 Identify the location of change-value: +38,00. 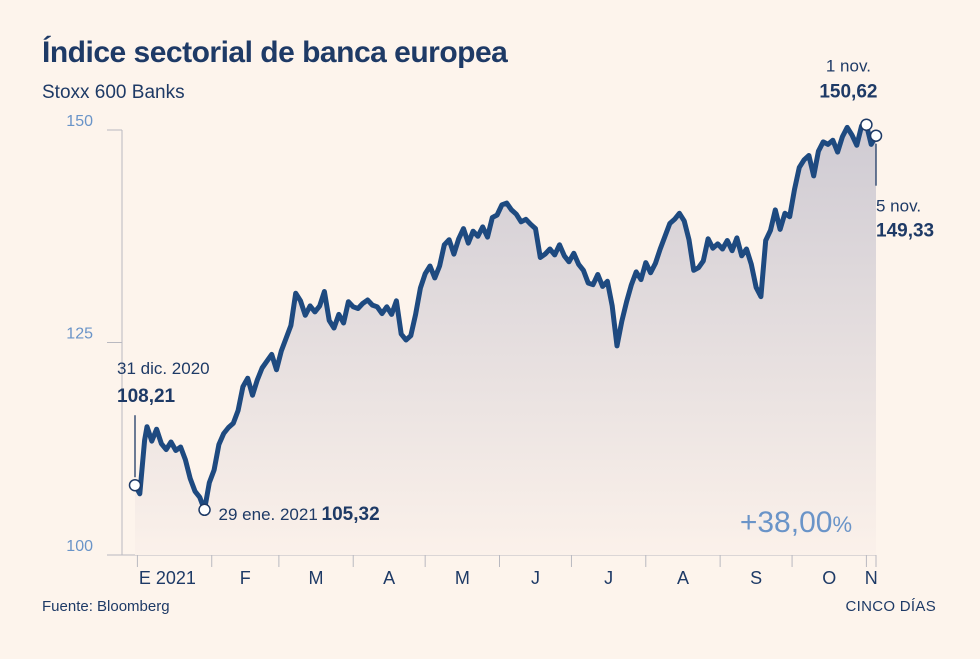
(786, 522).